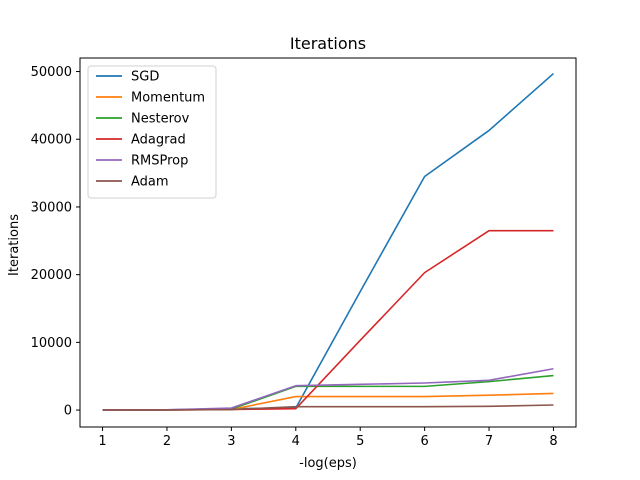  Describe the element at coordinates (328, 401) in the screenshot. I see `series-line-momentum` at that location.